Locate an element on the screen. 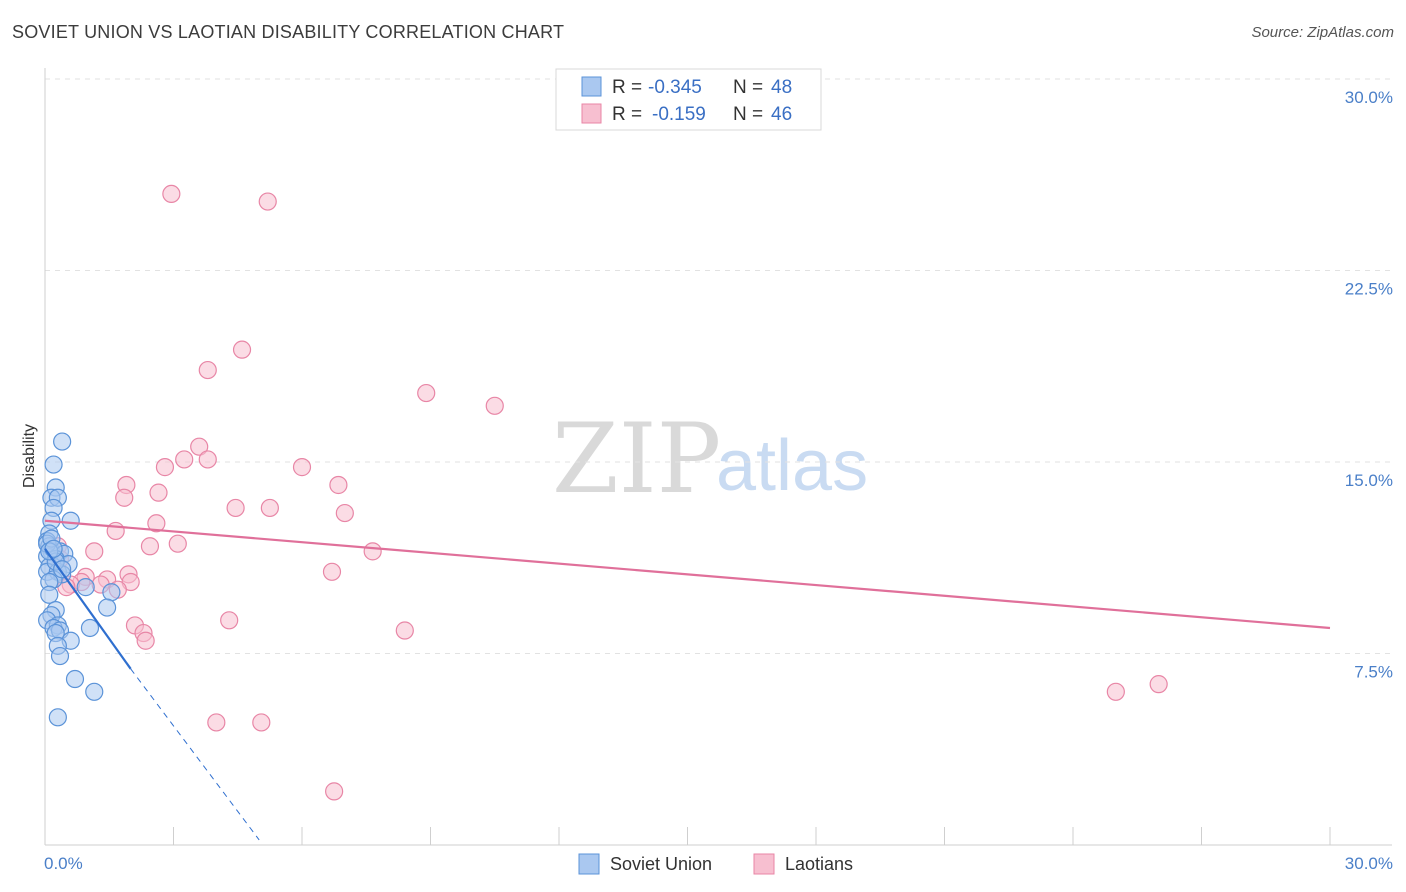 Image resolution: width=1406 pixels, height=892 pixels. laotian-trend-line is located at coordinates (687, 574).